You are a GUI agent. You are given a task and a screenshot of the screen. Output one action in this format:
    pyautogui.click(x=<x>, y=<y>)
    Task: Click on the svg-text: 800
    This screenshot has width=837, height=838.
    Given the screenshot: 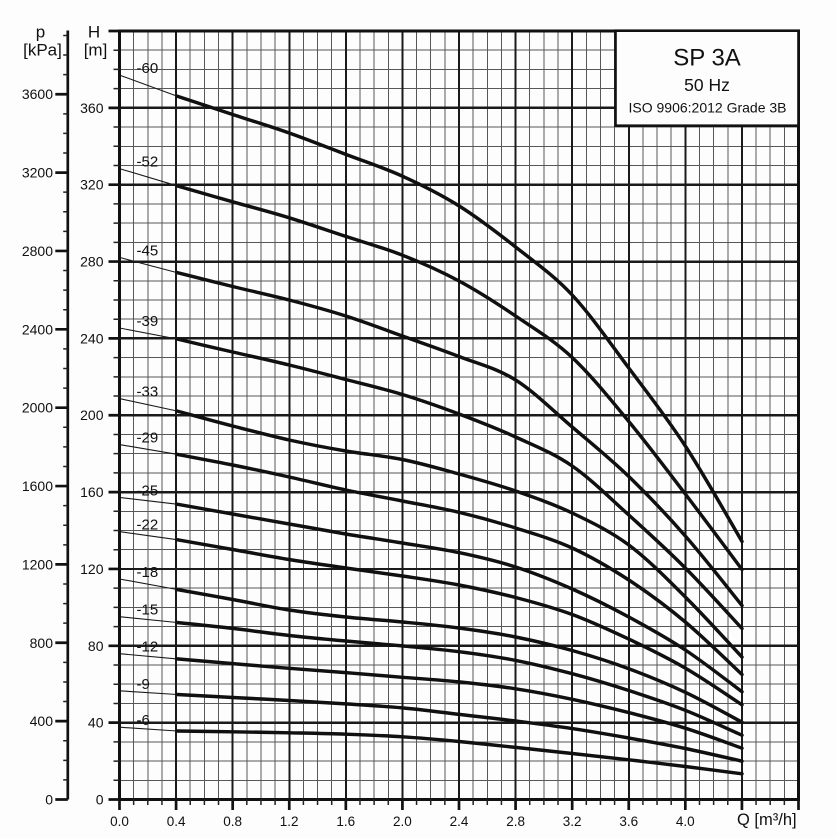 What is the action you would take?
    pyautogui.click(x=42, y=643)
    